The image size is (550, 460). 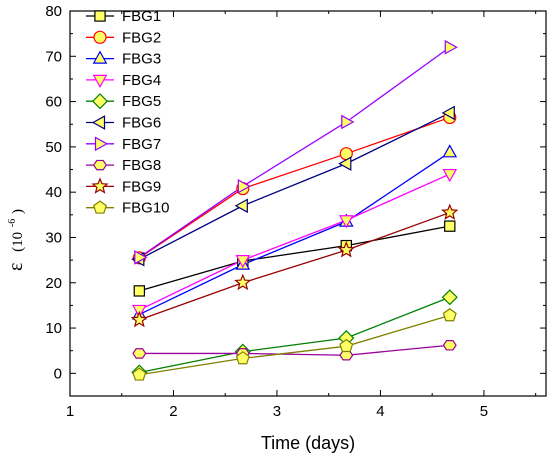 What do you see at coordinates (141, 80) in the screenshot?
I see `legend-label-fbg4: FBG4` at bounding box center [141, 80].